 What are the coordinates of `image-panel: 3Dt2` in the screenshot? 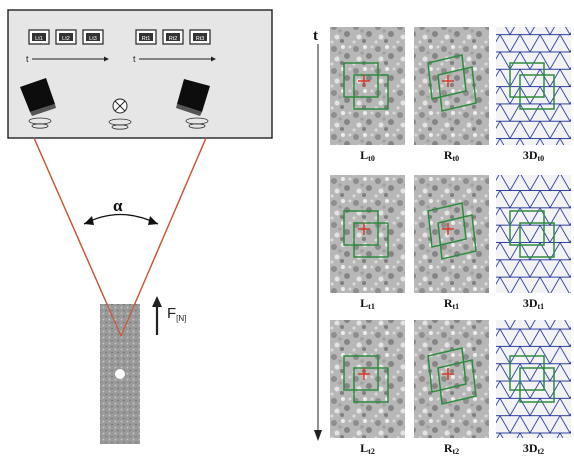 It's located at (533, 388).